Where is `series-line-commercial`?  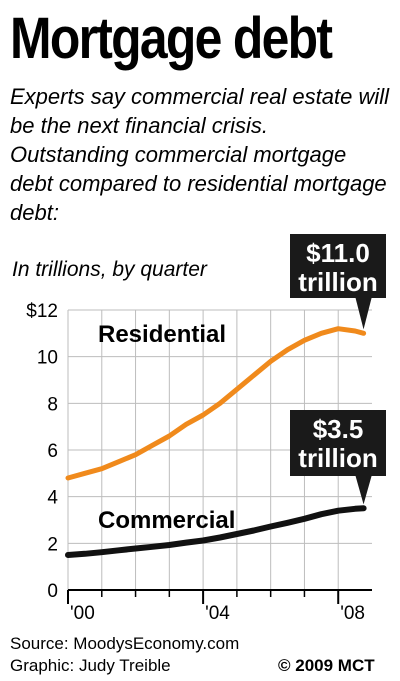 series-line-commercial is located at coordinates (216, 531).